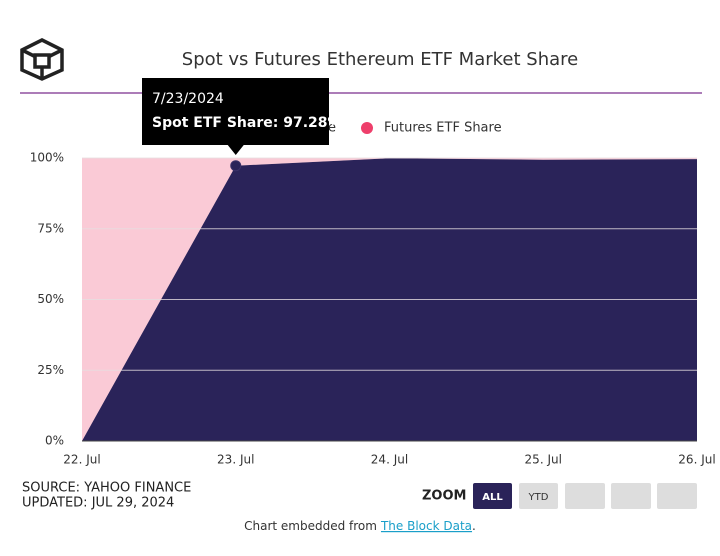 The image size is (720, 556). Describe the element at coordinates (696, 460) in the screenshot. I see `x-tick-label: 26. Jul` at that location.